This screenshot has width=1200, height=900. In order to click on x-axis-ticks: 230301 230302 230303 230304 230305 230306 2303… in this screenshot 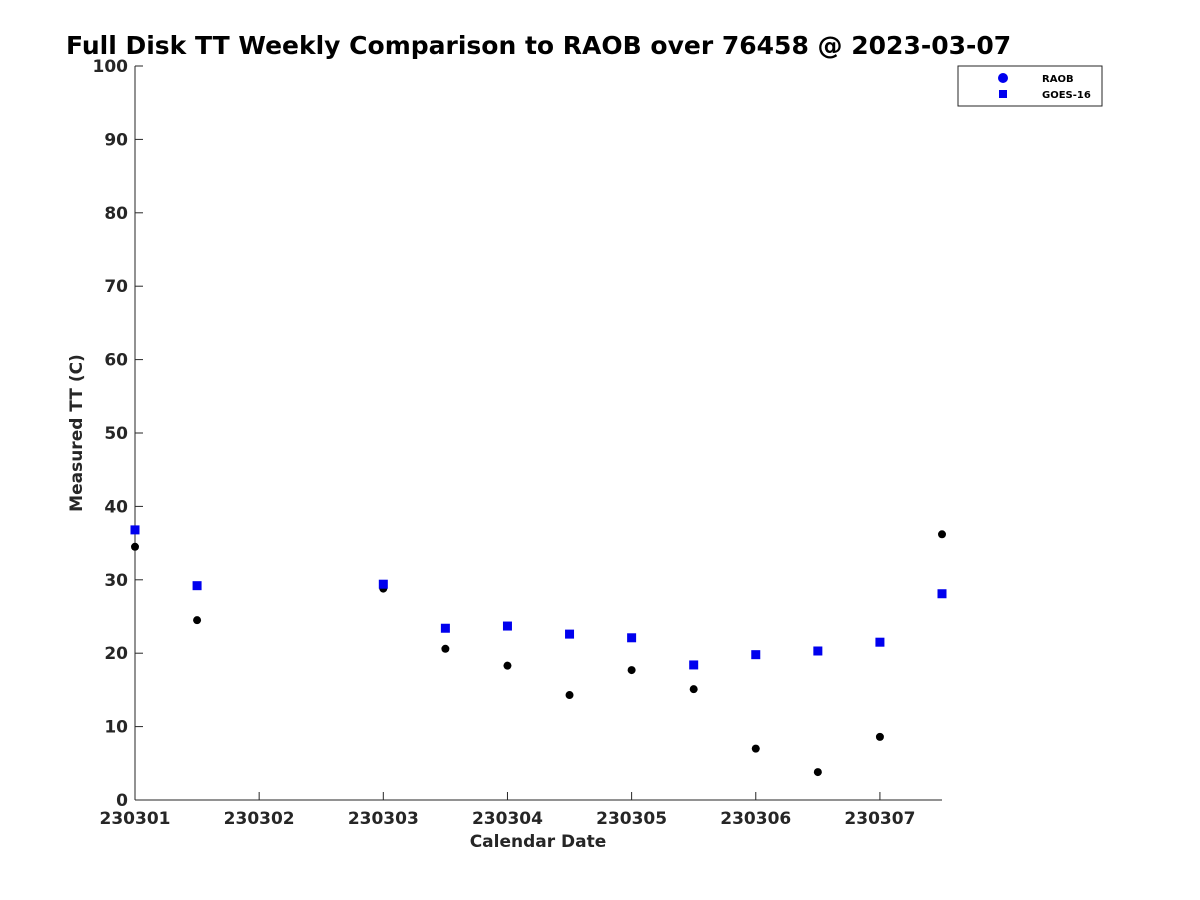, I will do `click(507, 810)`.